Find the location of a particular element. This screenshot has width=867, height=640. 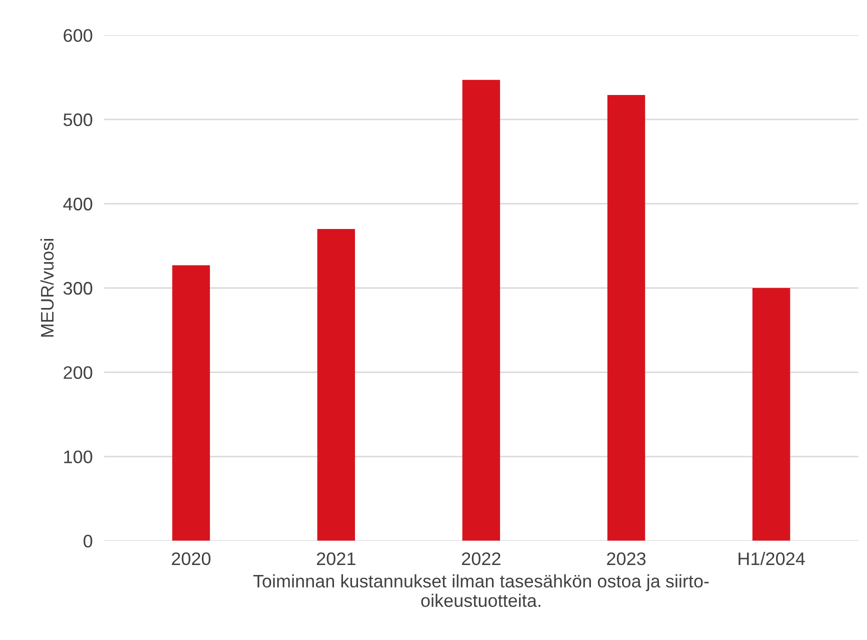

y-tick-label: 600 is located at coordinates (78, 35).